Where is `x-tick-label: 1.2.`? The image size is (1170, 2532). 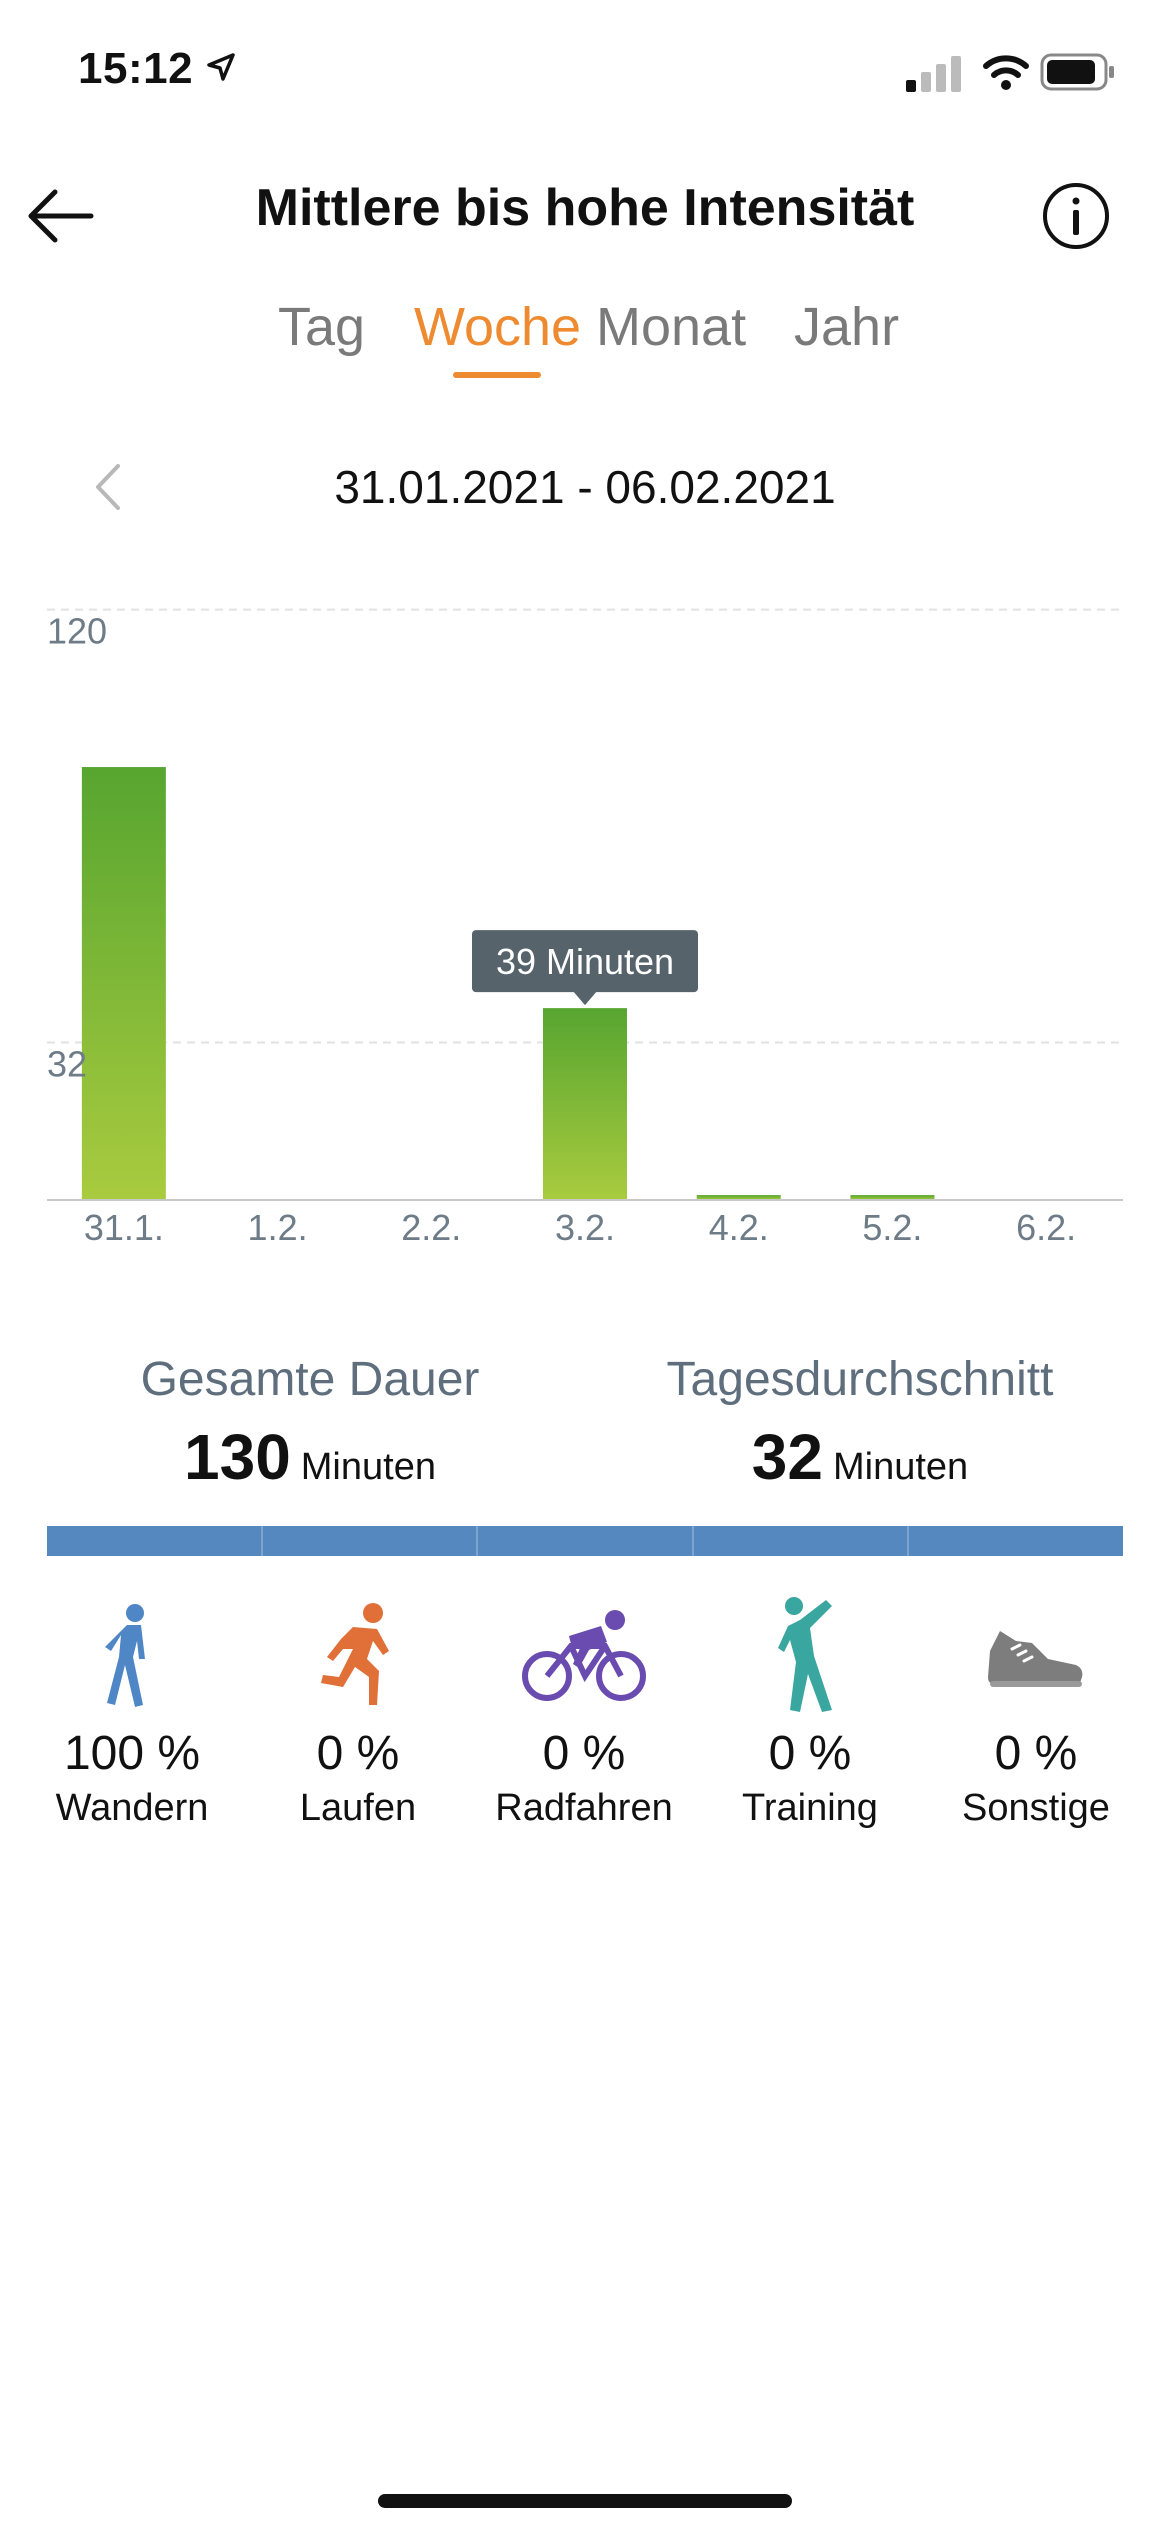 x-tick-label: 1.2. is located at coordinates (278, 1227).